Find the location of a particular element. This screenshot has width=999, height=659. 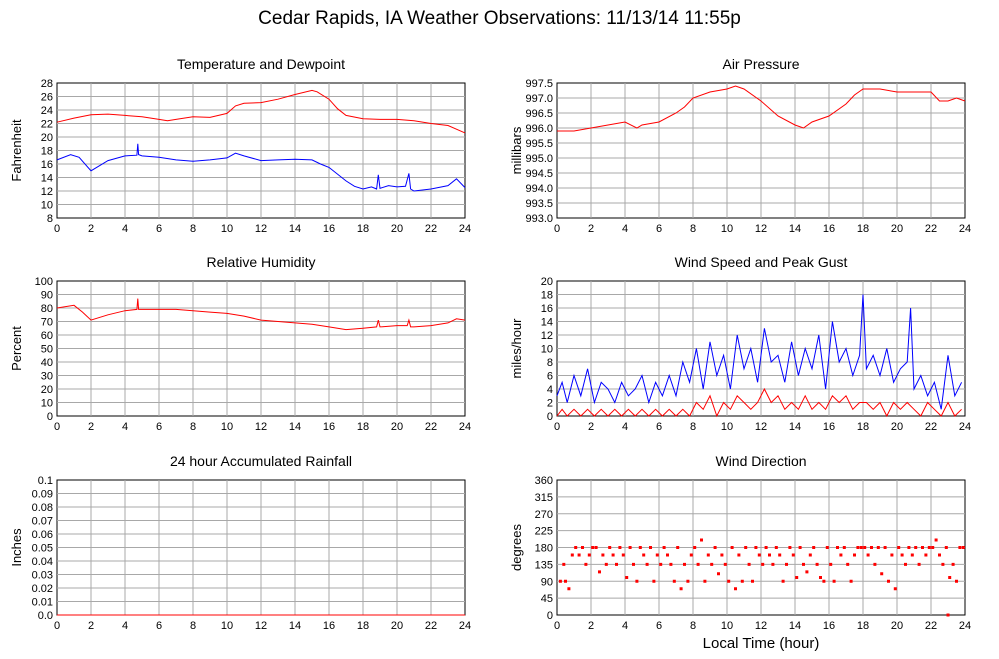

dir-title: Wind Direction is located at coordinates (760, 461).